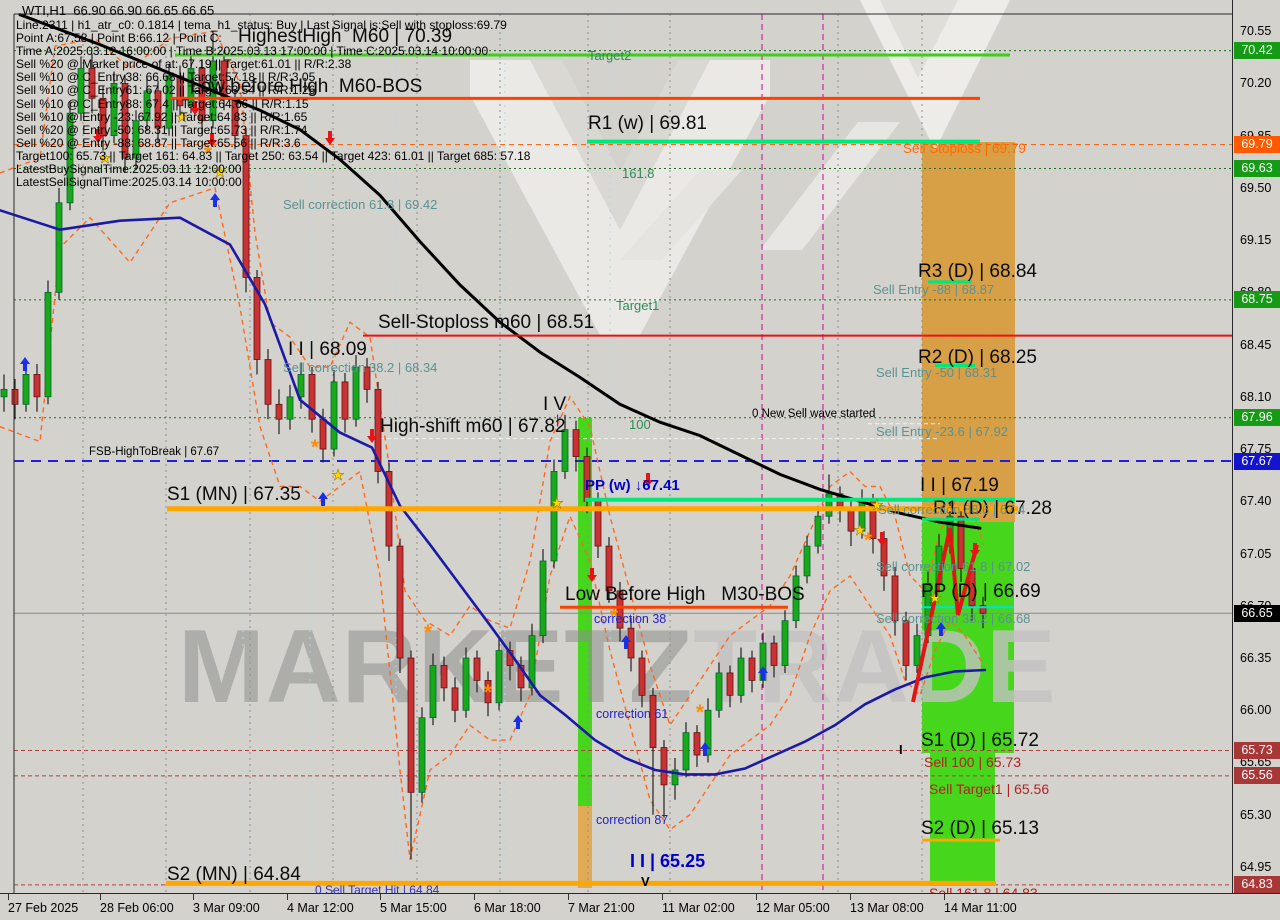  What do you see at coordinates (129, 182) in the screenshot?
I see `info-line: LatestSellSignalTime:2025.03.14 10:00:00` at bounding box center [129, 182].